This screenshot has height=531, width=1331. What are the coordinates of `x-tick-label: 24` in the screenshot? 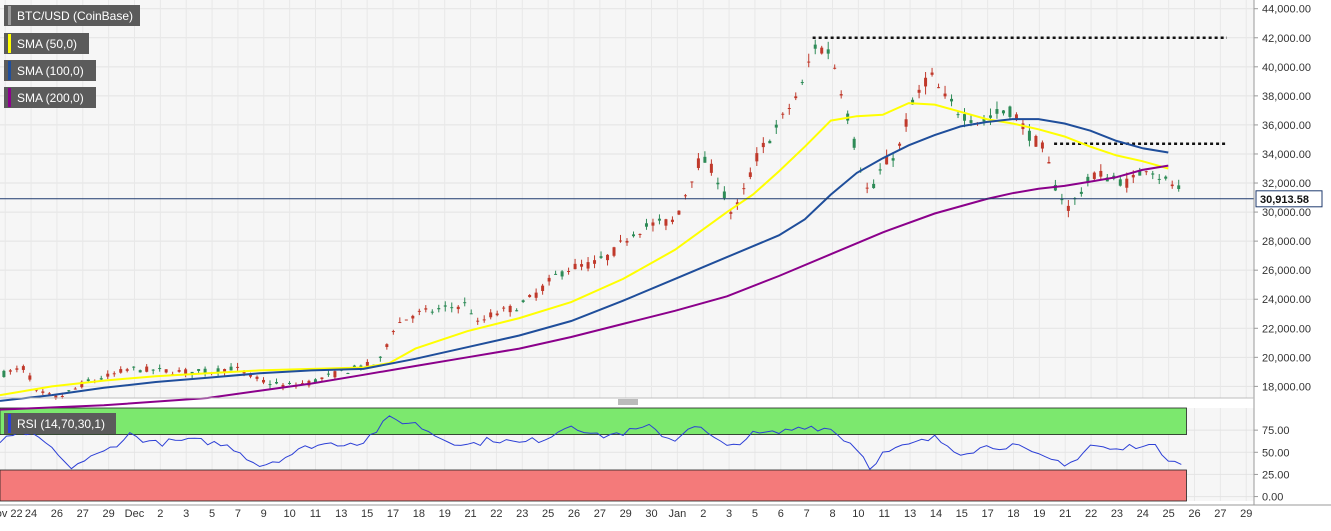 It's located at (31, 514).